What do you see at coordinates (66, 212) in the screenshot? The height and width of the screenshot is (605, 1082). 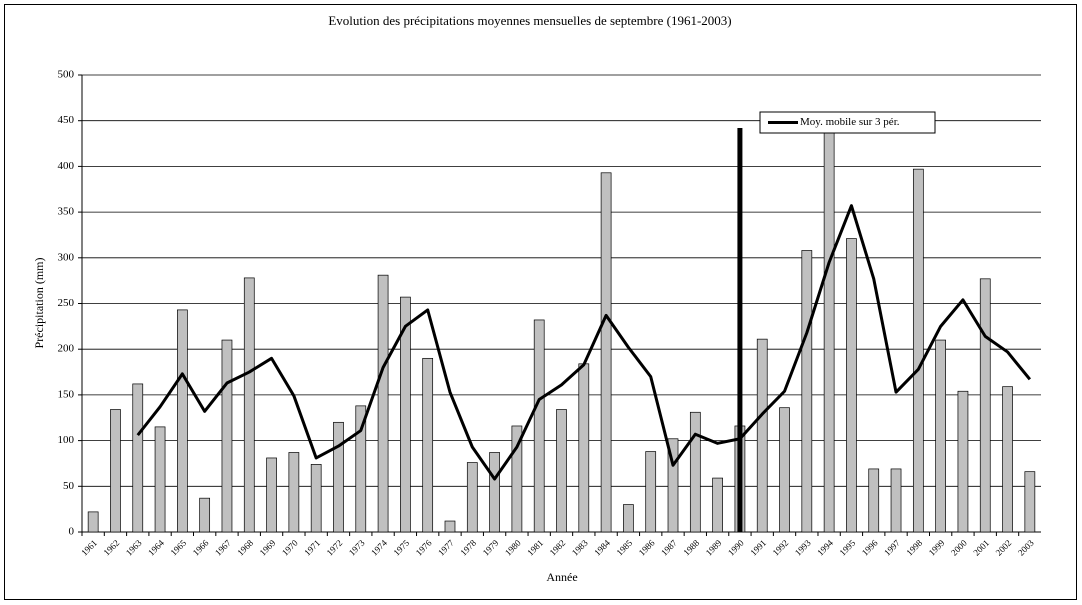 I see `y-tick-label: 350` at bounding box center [66, 212].